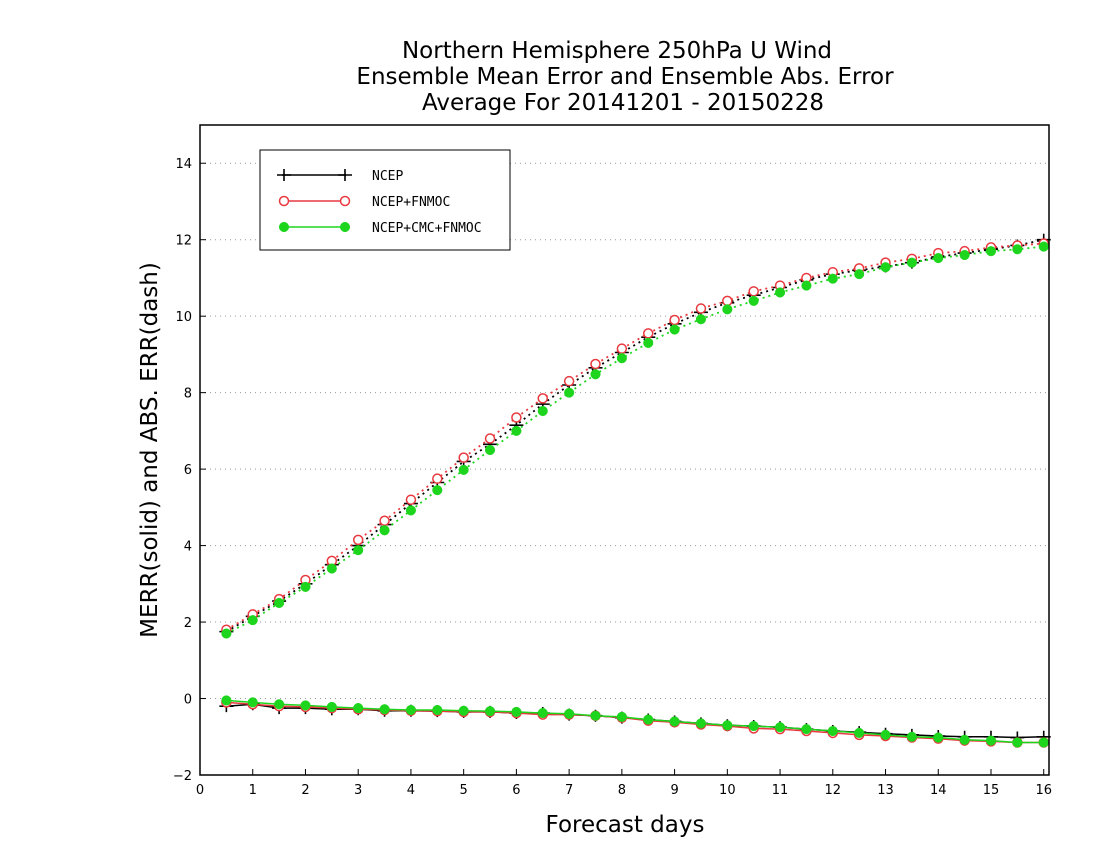 This screenshot has width=1100, height=850. I want to click on legend-box, so click(385, 200).